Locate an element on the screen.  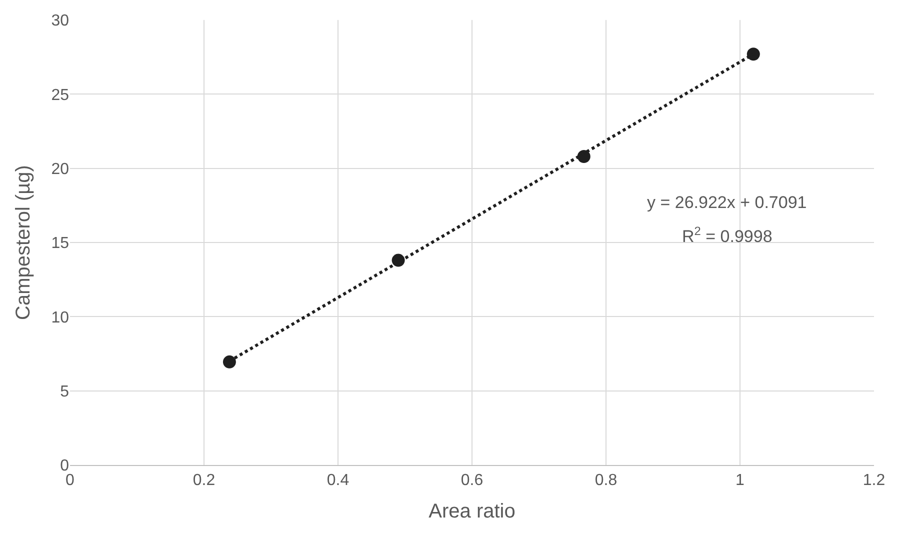
x-tick-label: 1 is located at coordinates (740, 481).